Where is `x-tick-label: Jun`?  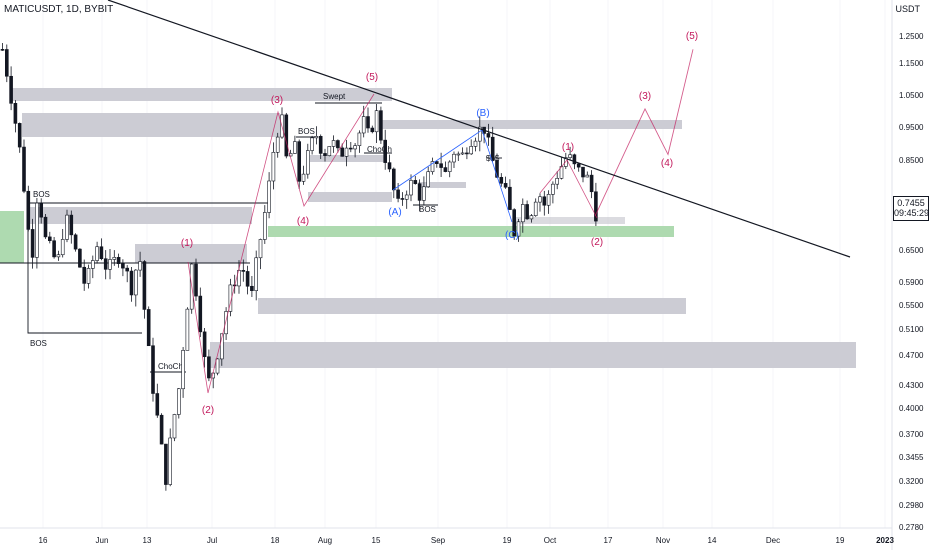 x-tick-label: Jun is located at coordinates (102, 540).